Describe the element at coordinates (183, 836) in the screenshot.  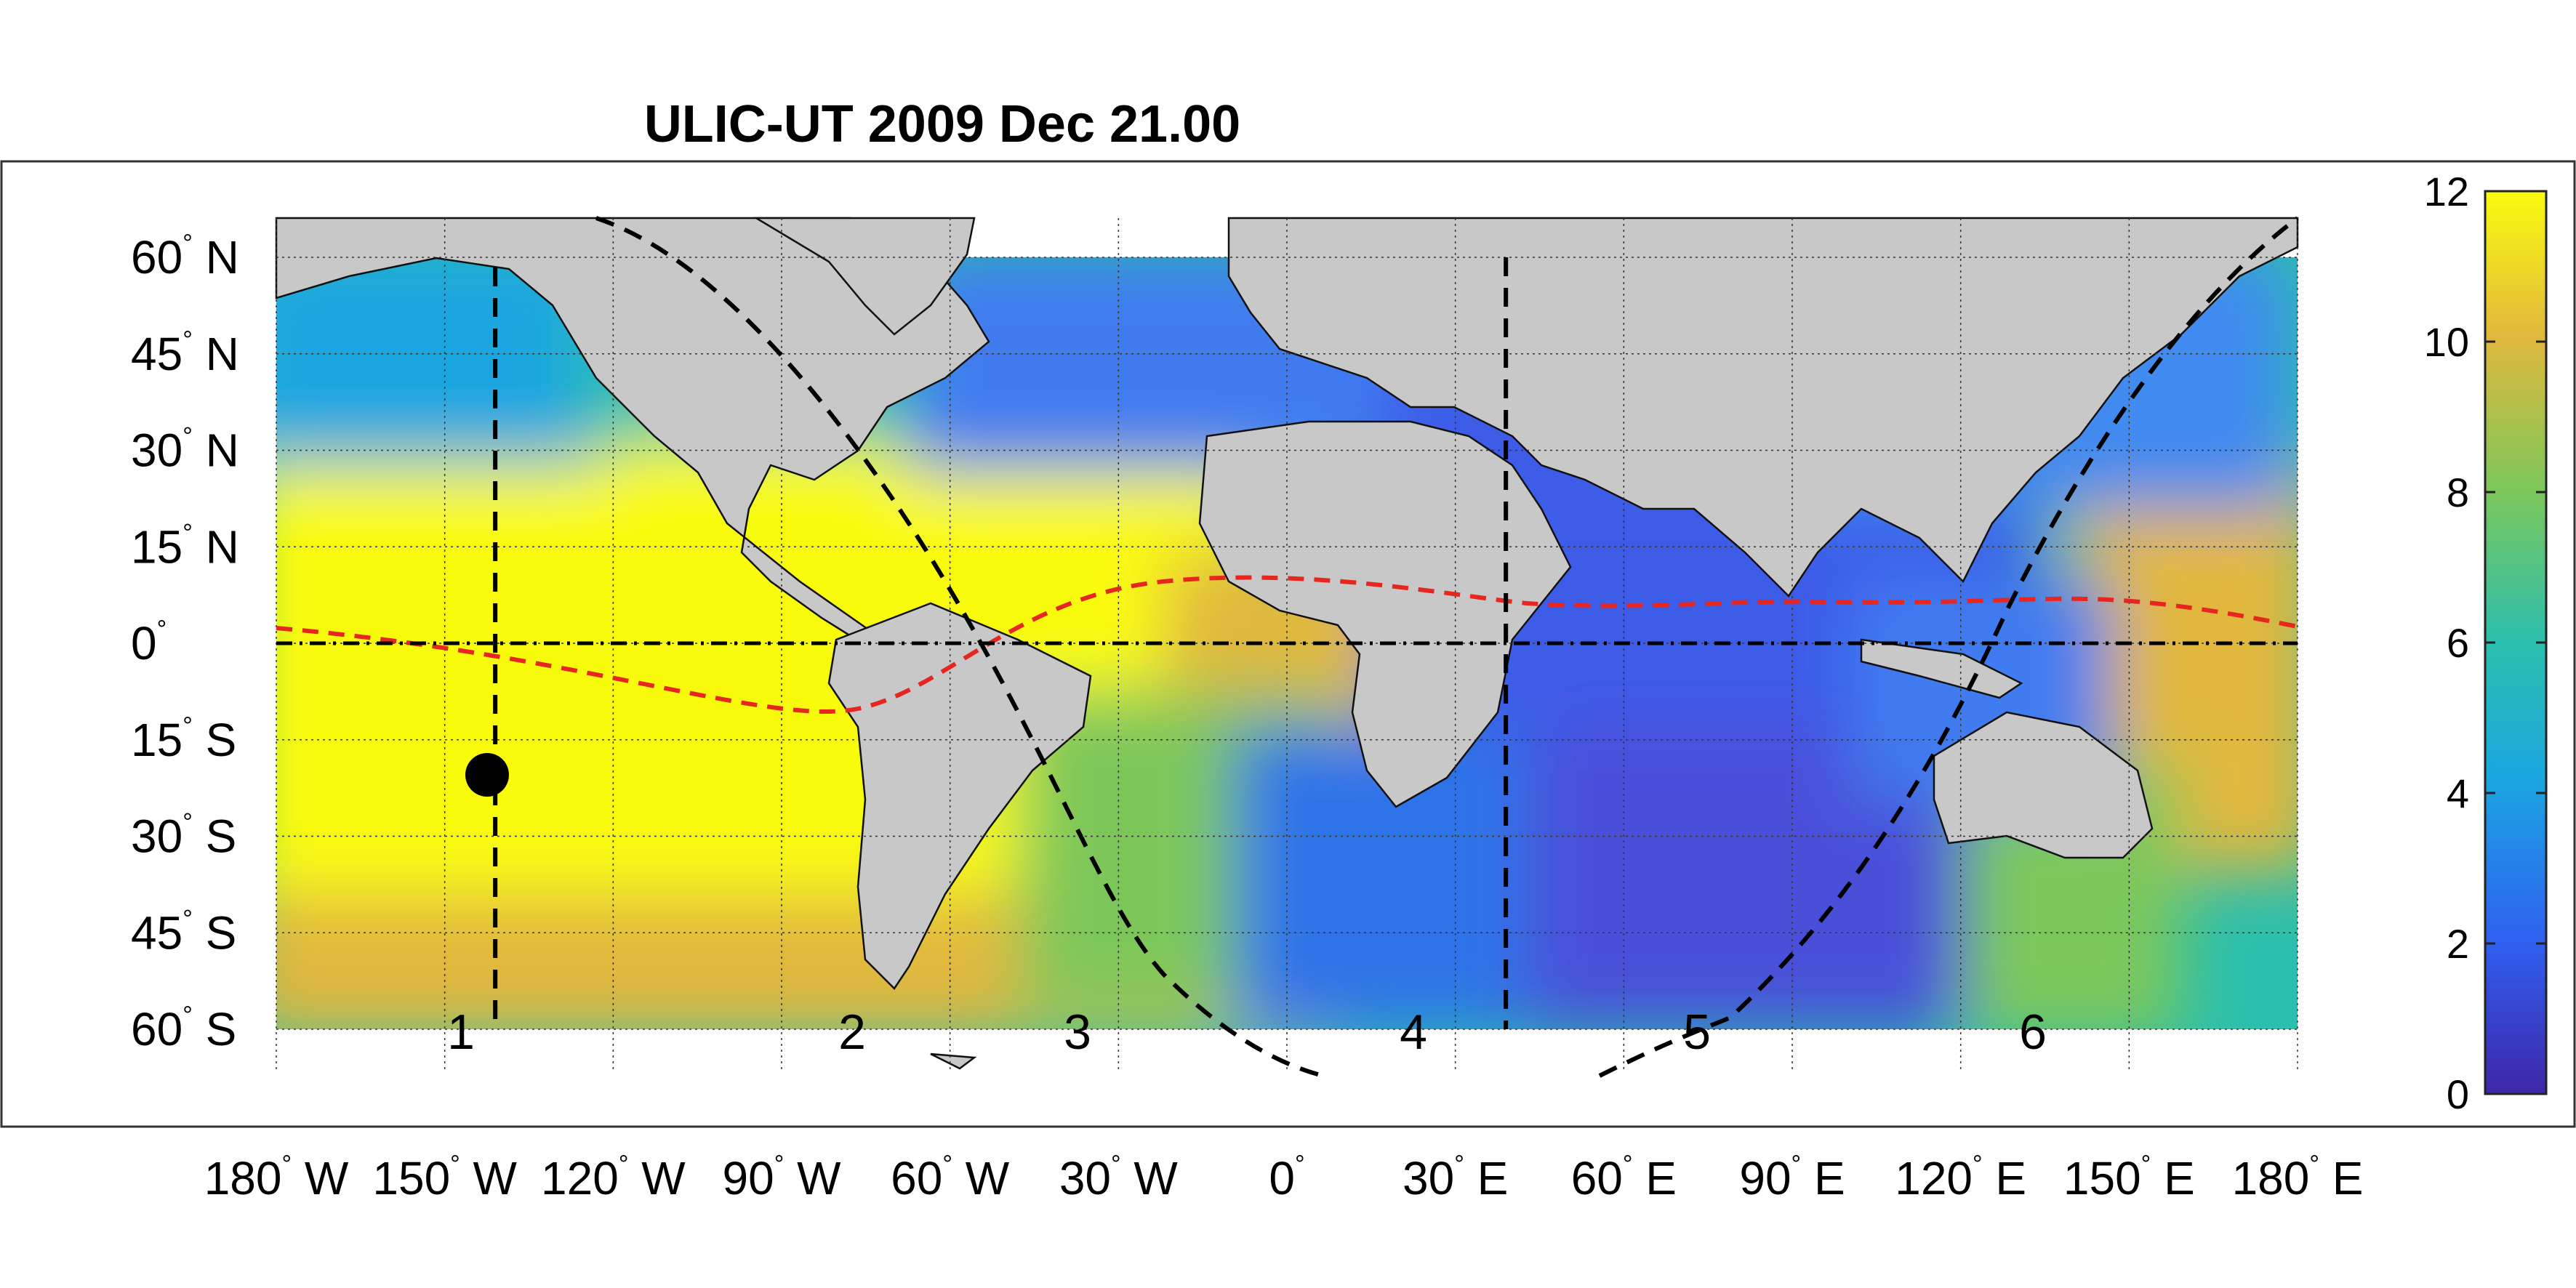
I see `latitude-label: 30° S` at that location.